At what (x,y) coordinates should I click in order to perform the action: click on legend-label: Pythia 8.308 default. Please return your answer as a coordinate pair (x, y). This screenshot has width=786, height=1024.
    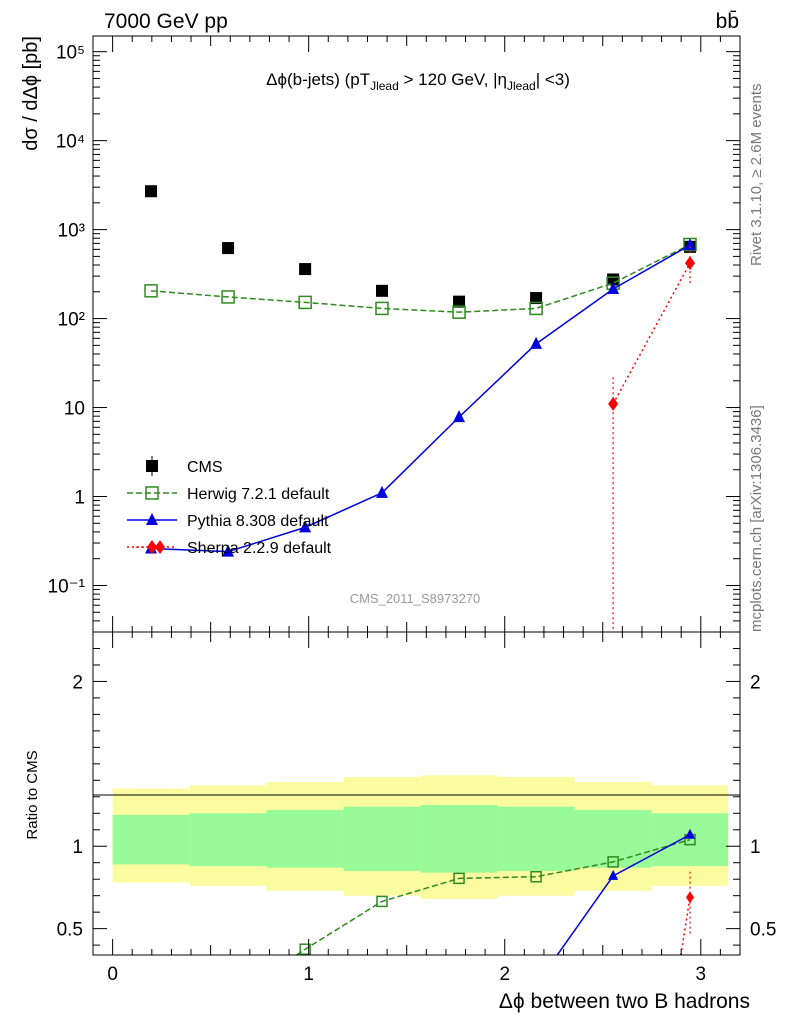
    Looking at the image, I should click on (258, 521).